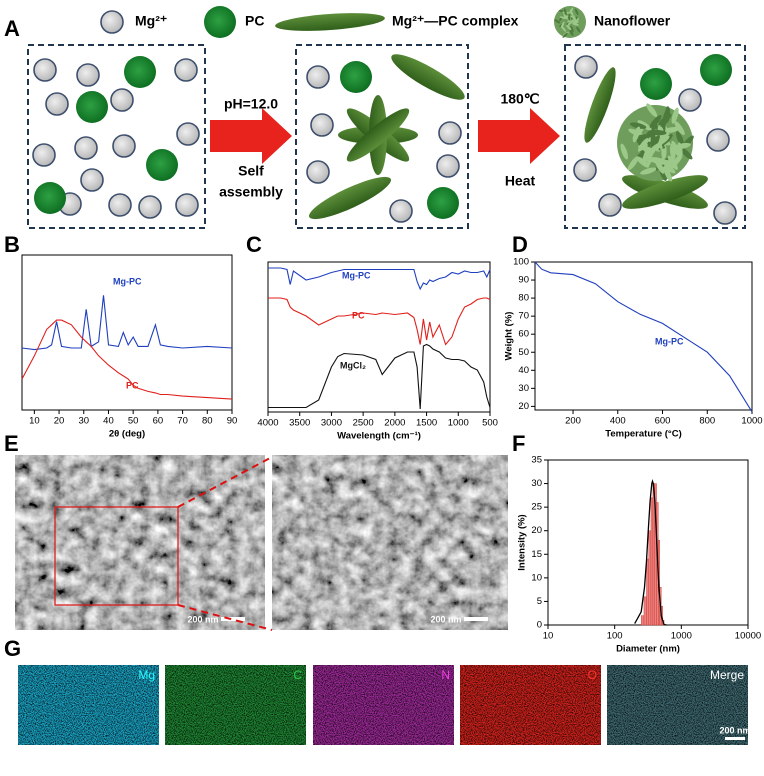  I want to click on x-tick-label: 70, so click(182, 421).